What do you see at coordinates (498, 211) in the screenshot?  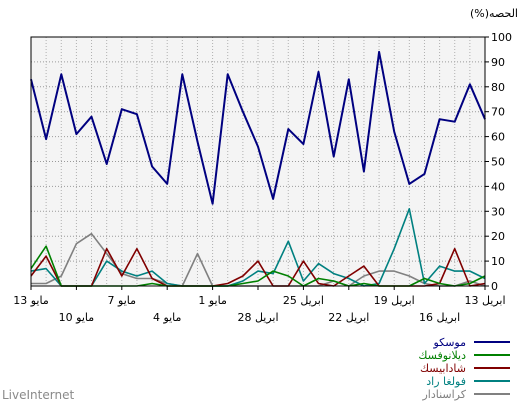 I see `y-tick-label: 30` at bounding box center [498, 211].